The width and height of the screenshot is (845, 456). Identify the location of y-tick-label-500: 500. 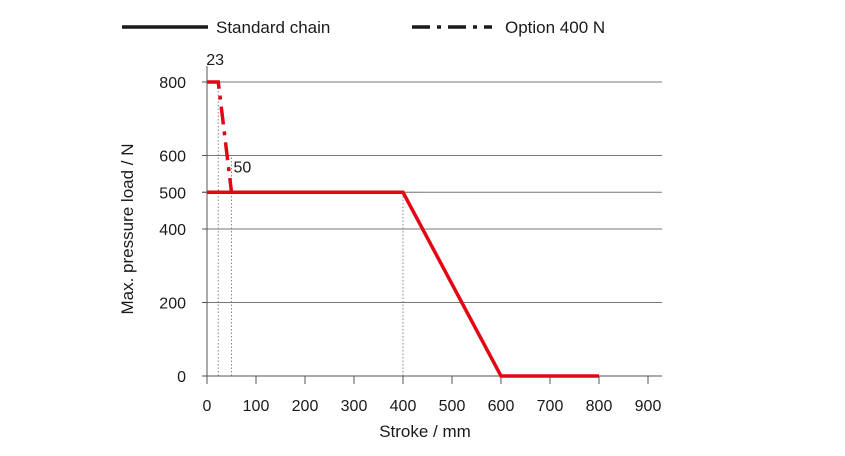
(172, 193).